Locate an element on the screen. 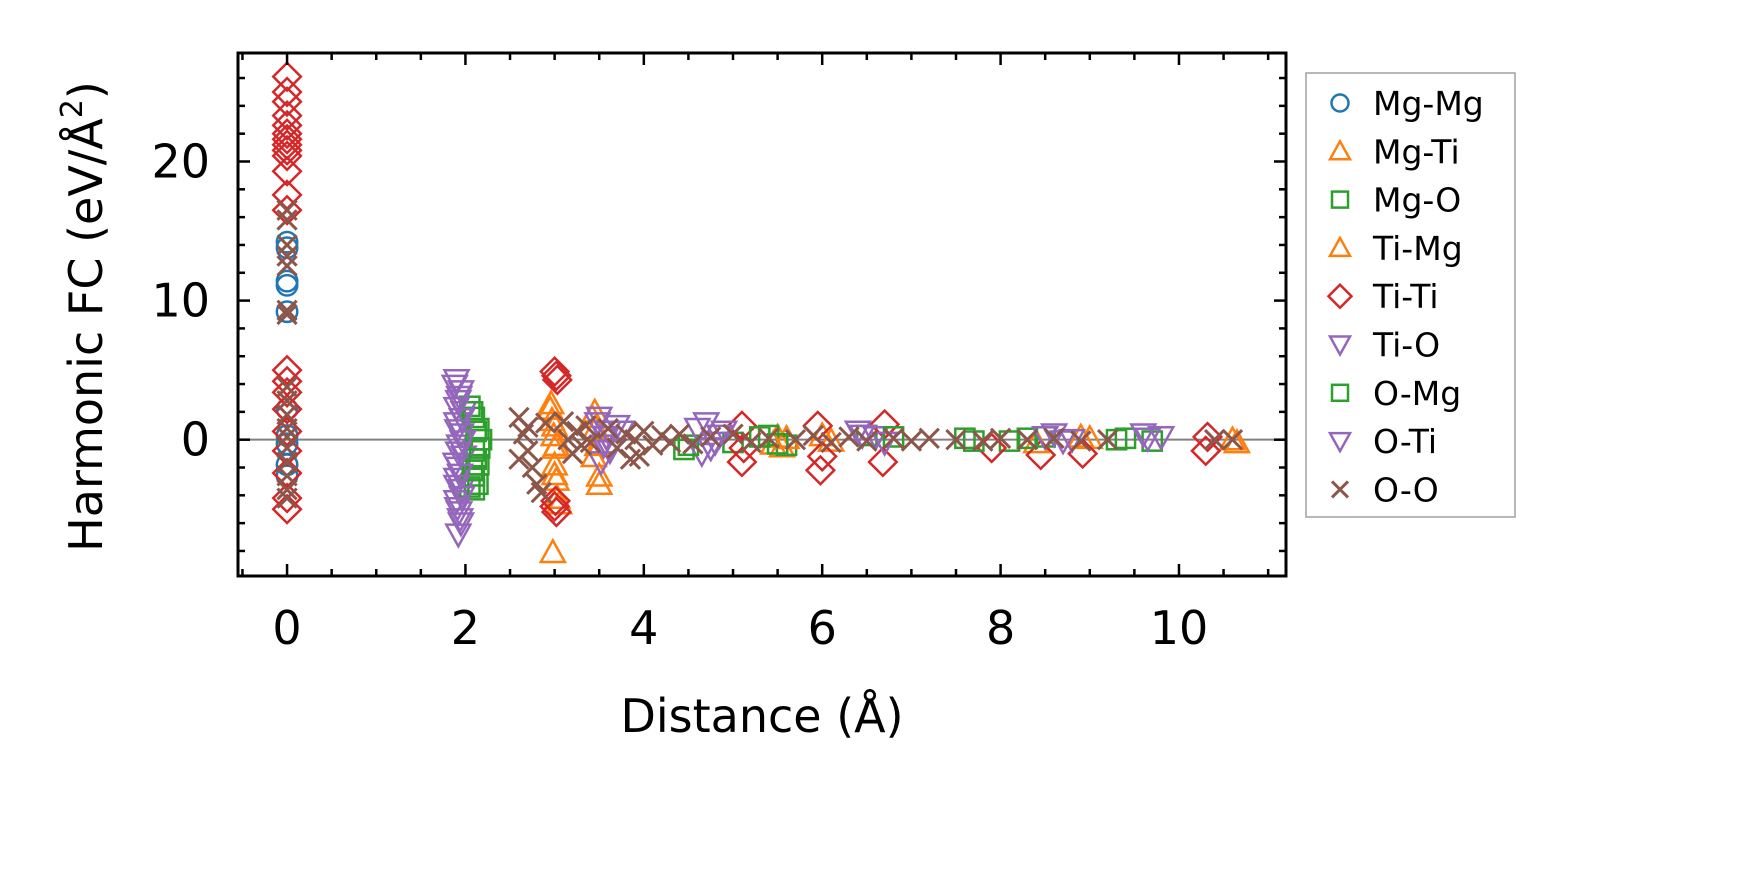 This screenshot has height=883, width=1737. x-tick-label: 10 is located at coordinates (1179, 628).